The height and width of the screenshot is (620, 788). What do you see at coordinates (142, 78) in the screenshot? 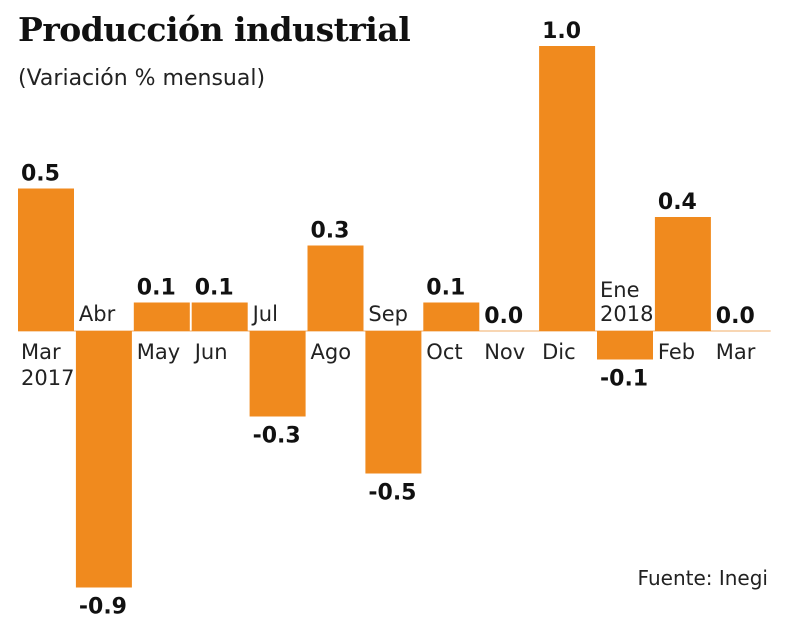
I see `chart-subtitle: (Variación % mensual)` at bounding box center [142, 78].